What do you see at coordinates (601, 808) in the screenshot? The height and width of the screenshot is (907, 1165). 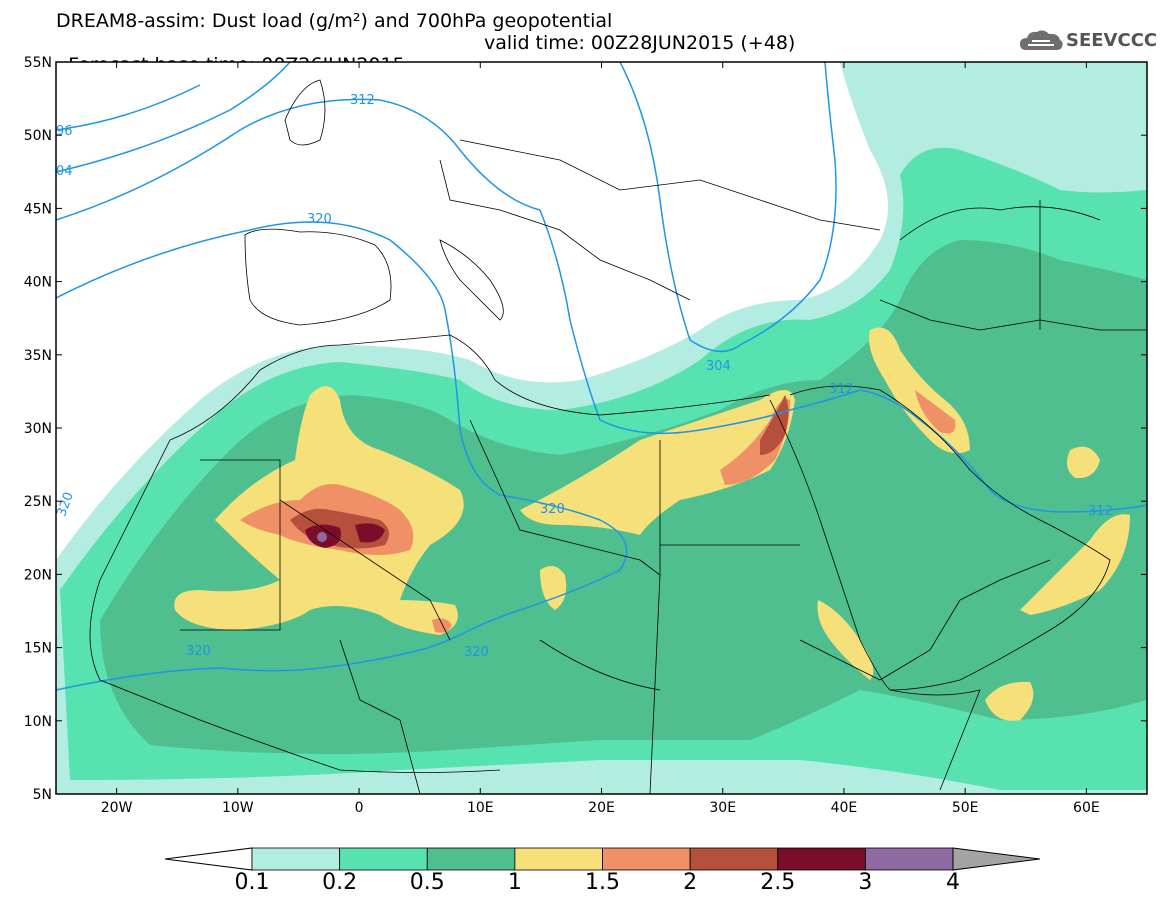 I see `lon-label: 20E` at bounding box center [601, 808].